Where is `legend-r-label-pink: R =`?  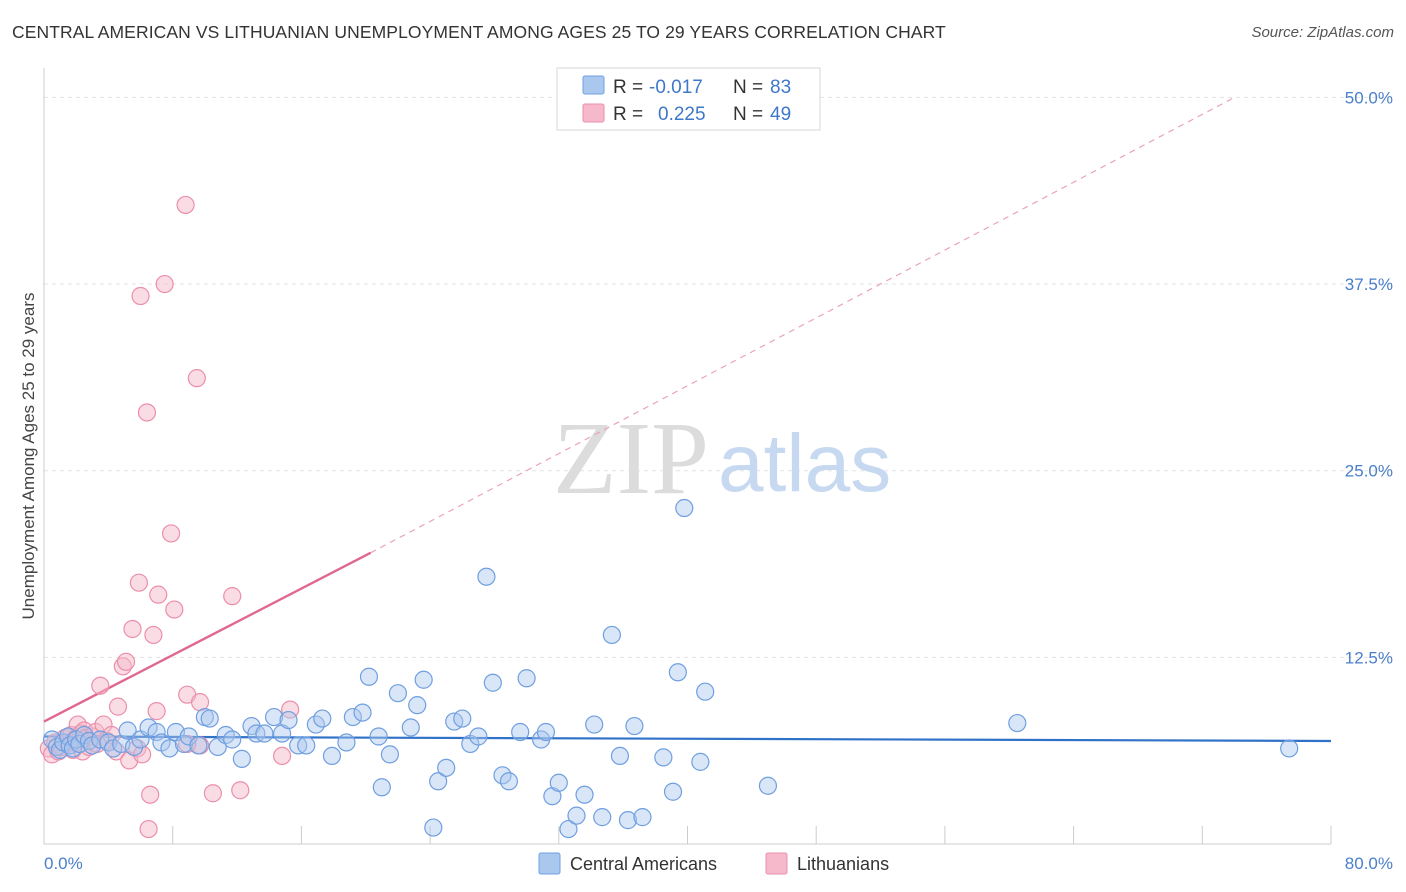 legend-r-label-pink: R = is located at coordinates (628, 114).